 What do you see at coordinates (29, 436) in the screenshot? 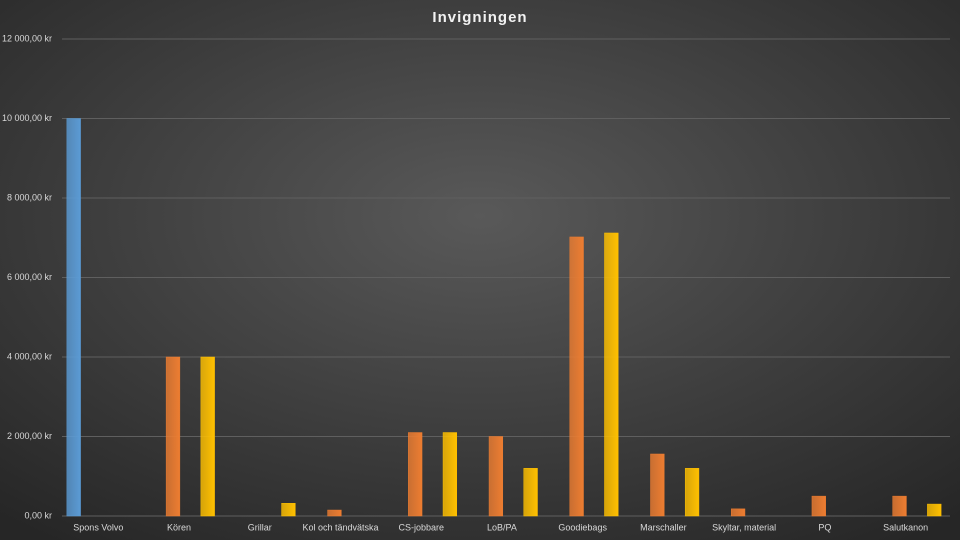
I see `y-tick-label: 2 000,00 kr` at bounding box center [29, 436].